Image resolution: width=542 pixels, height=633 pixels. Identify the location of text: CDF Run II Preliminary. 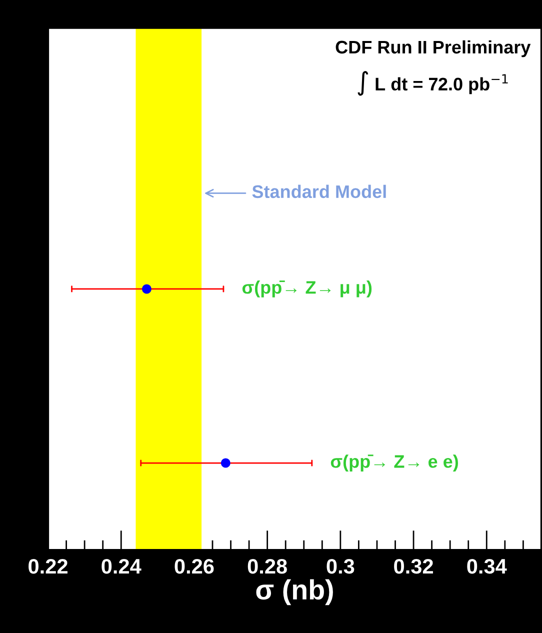
(433, 49).